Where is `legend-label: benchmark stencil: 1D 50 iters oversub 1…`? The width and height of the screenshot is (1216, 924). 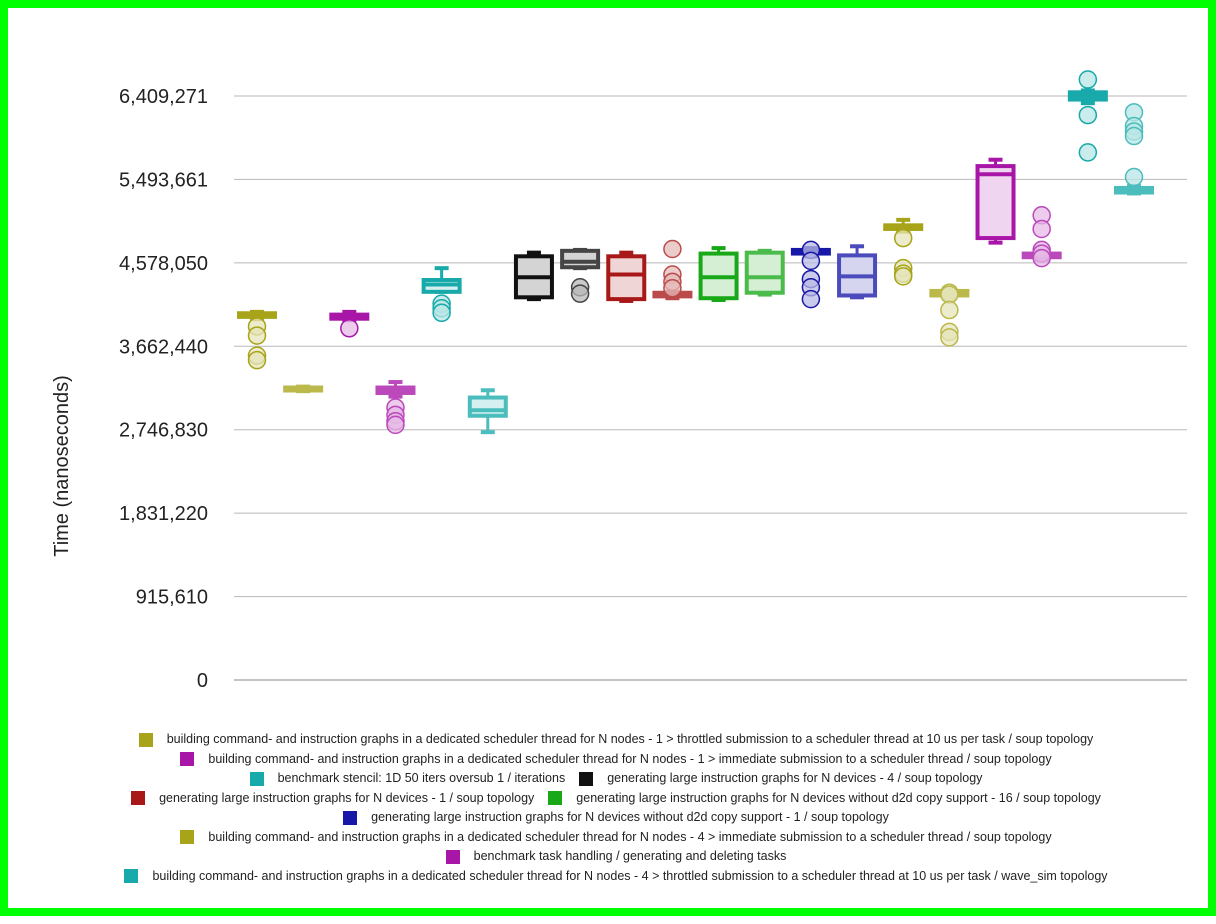 legend-label: benchmark stencil: 1D 50 iters oversub 1… is located at coordinates (421, 778).